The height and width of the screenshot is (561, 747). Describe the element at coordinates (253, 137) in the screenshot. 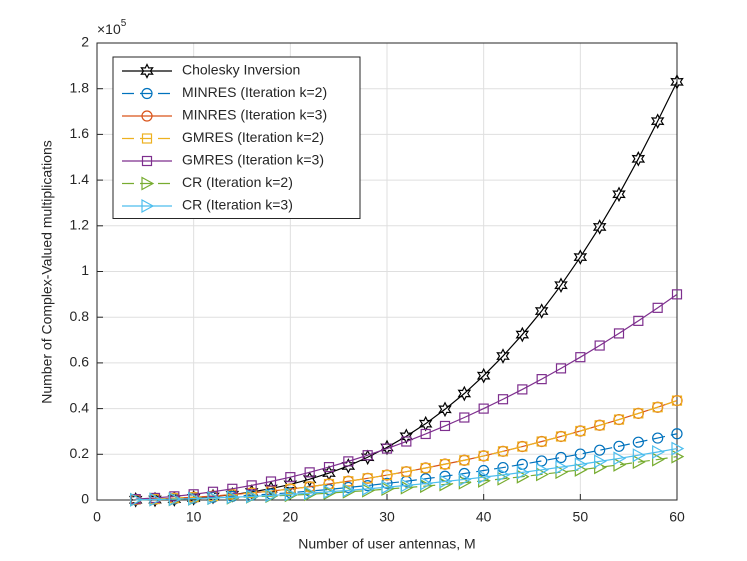

I see `legend-label: GMRES (Iteration k=2)` at that location.